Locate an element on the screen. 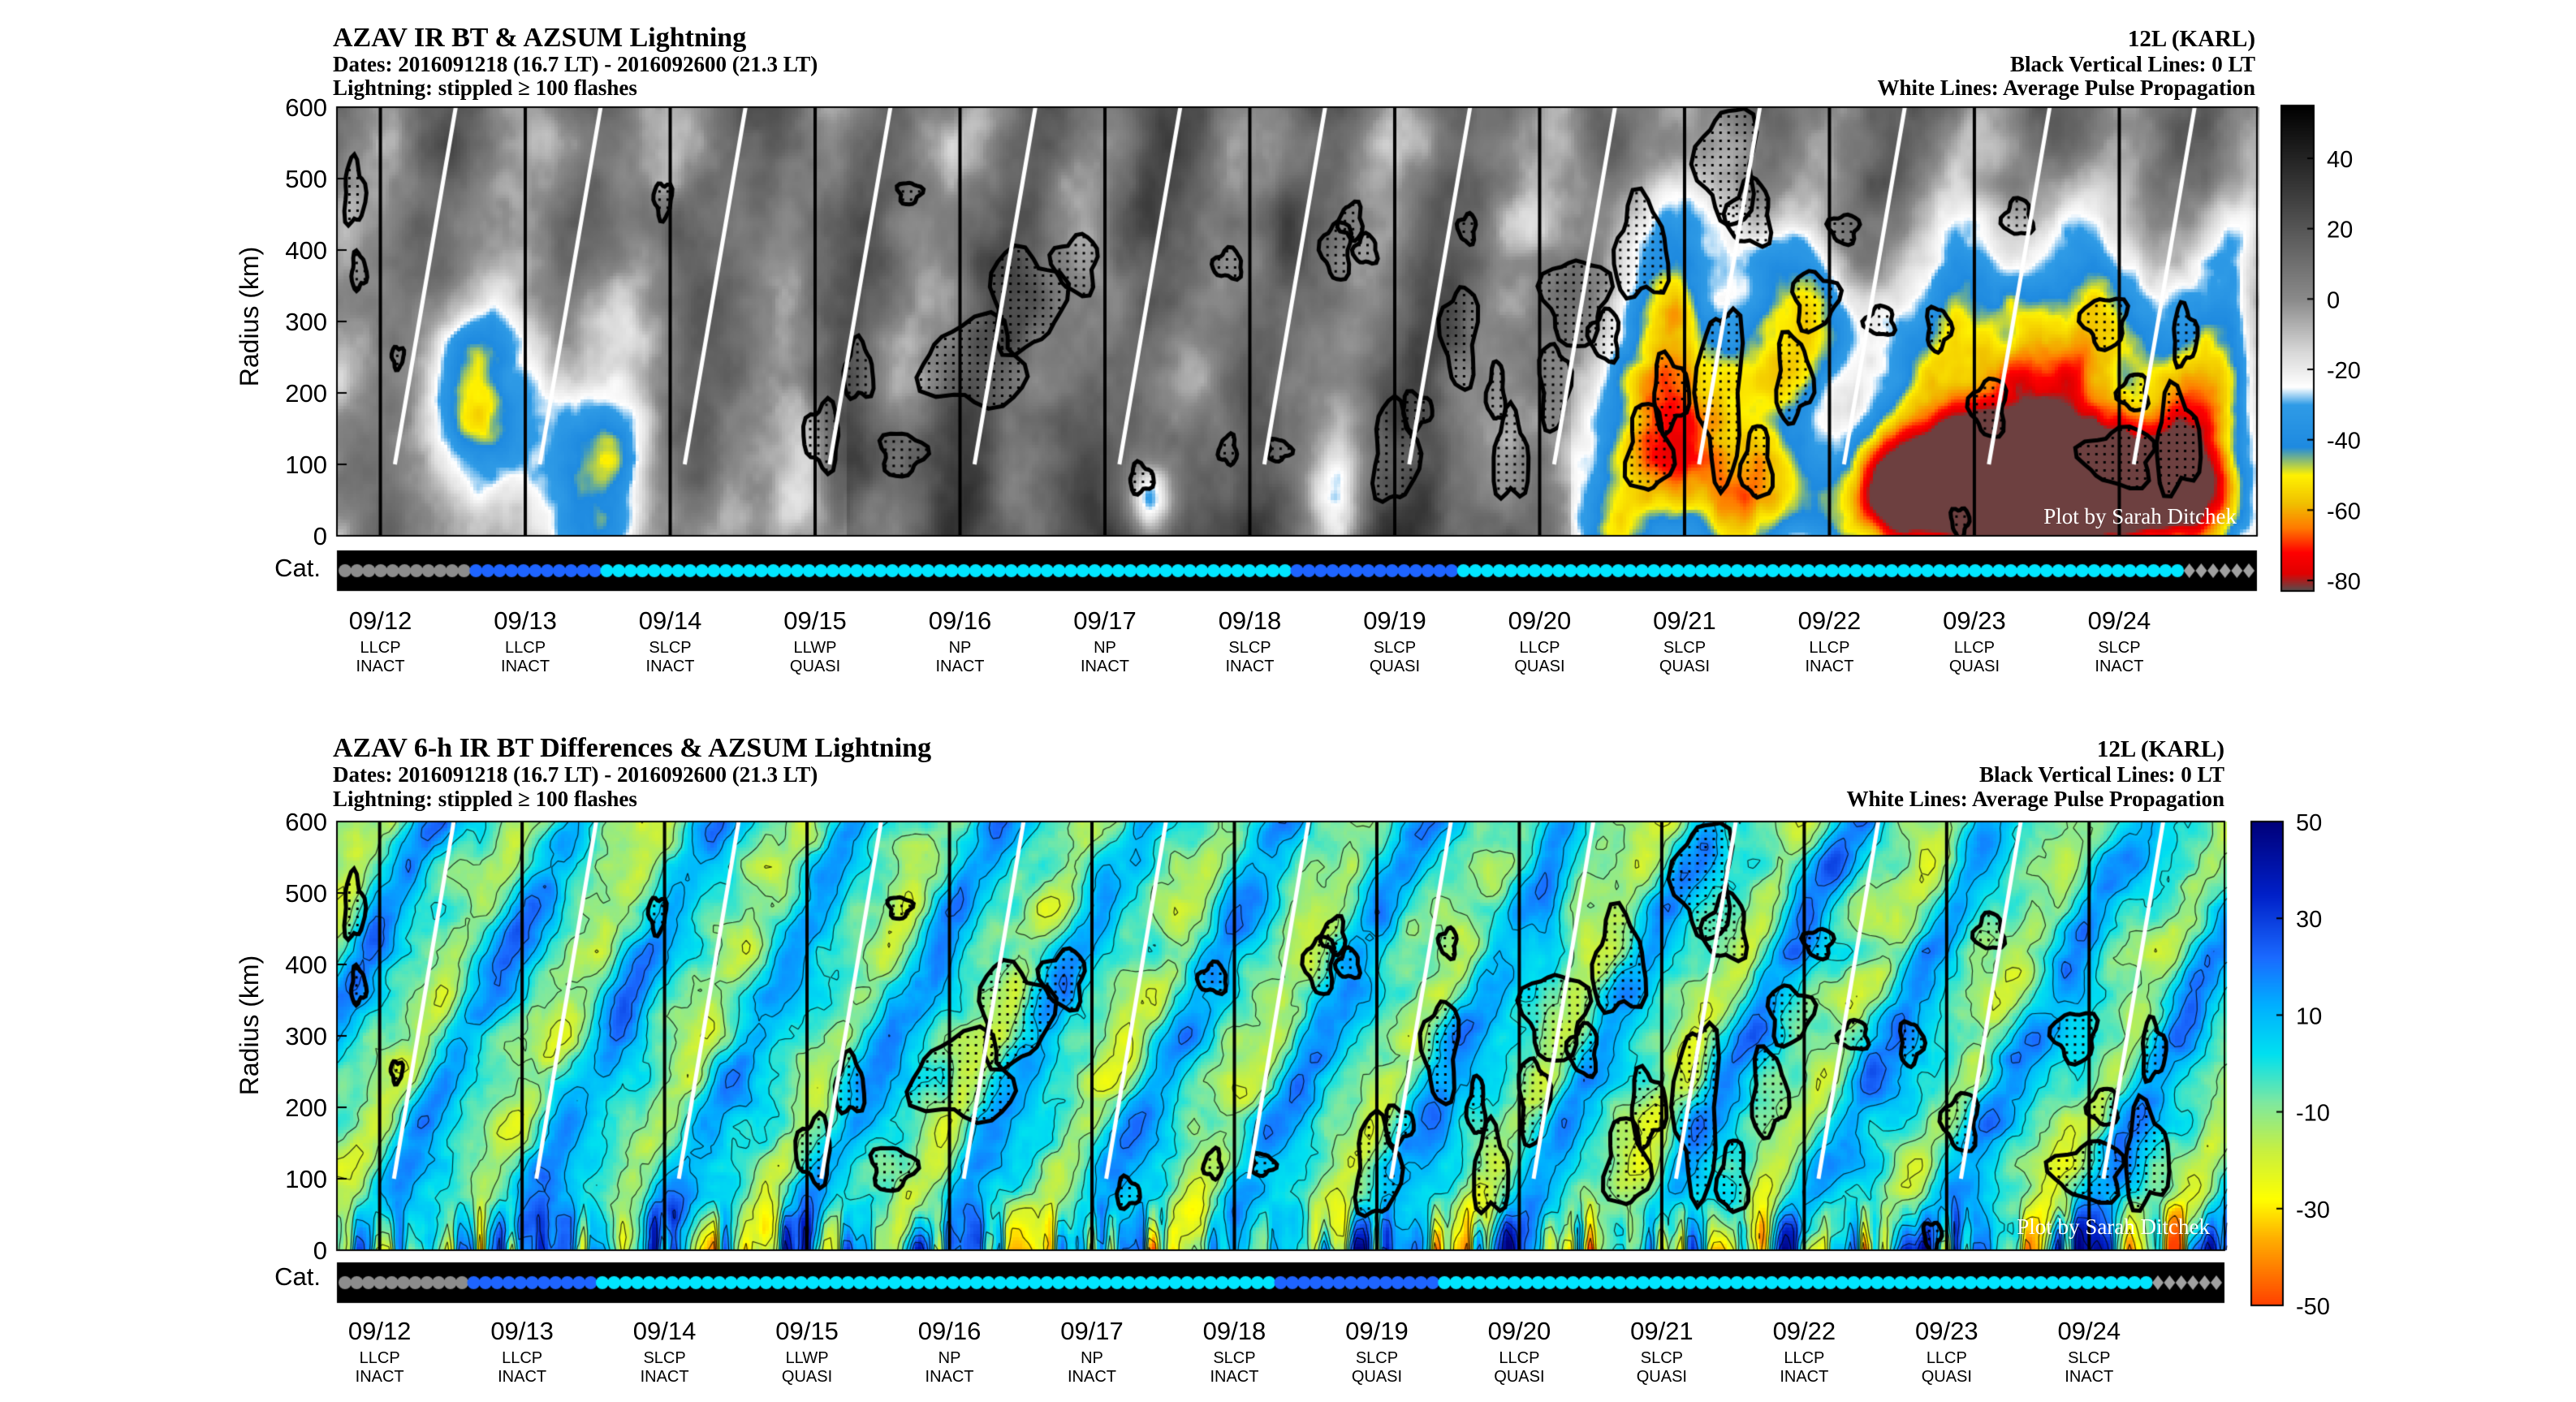  colorbar-tick-label: -40 is located at coordinates (2344, 442).